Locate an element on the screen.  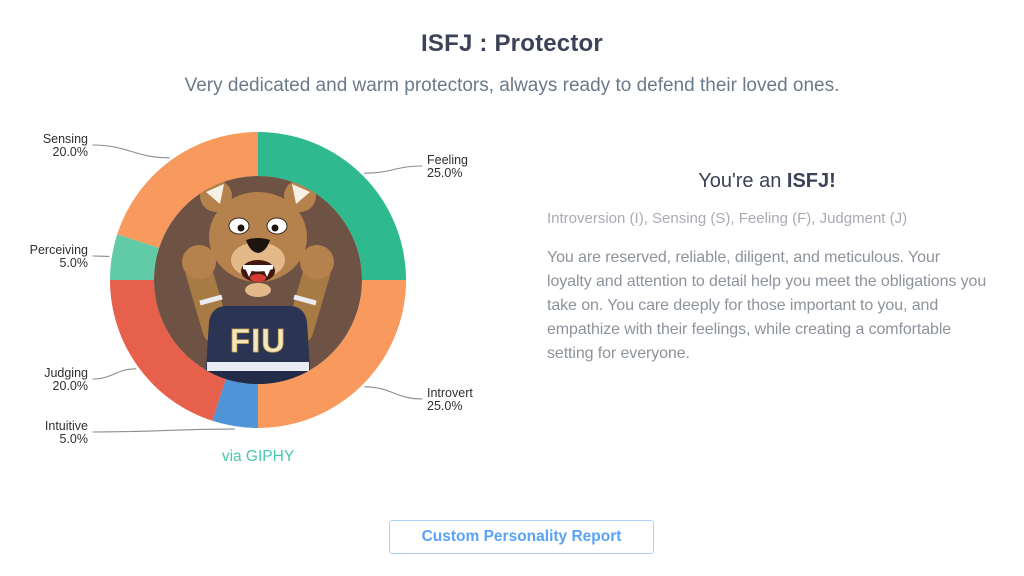
mascot-left-pupil is located at coordinates (241, 228).